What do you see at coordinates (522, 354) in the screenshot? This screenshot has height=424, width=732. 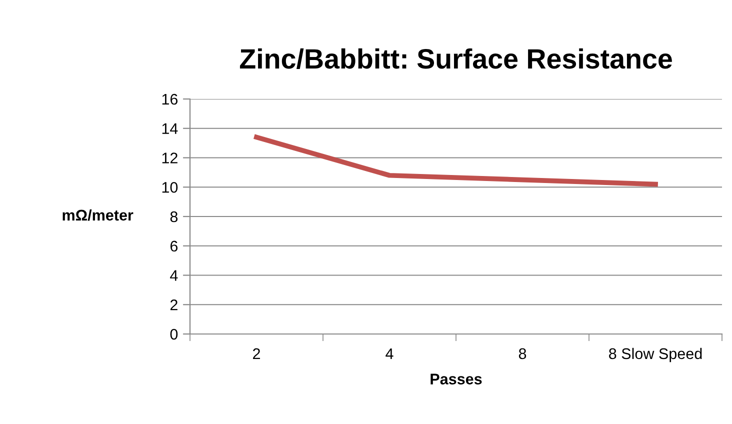 I see `x-tick-label: 8` at bounding box center [522, 354].